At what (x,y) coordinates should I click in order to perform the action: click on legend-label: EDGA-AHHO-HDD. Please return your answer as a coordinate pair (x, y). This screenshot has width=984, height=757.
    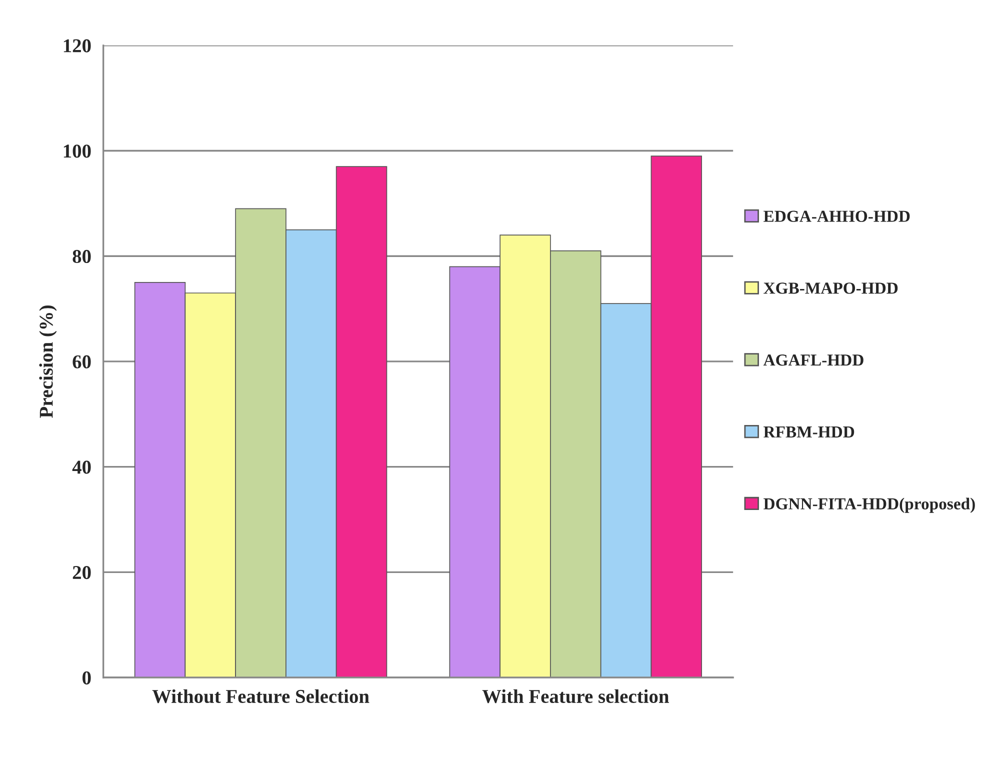
    Looking at the image, I should click on (837, 216).